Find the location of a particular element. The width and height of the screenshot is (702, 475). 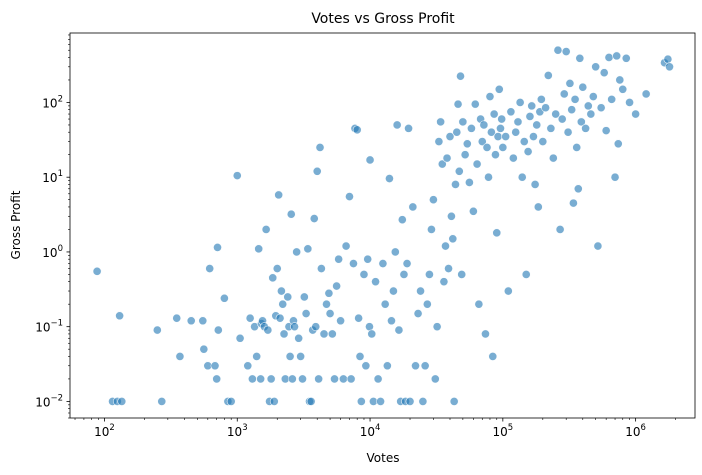

x-tick-label: 10⁴ is located at coordinates (370, 431).